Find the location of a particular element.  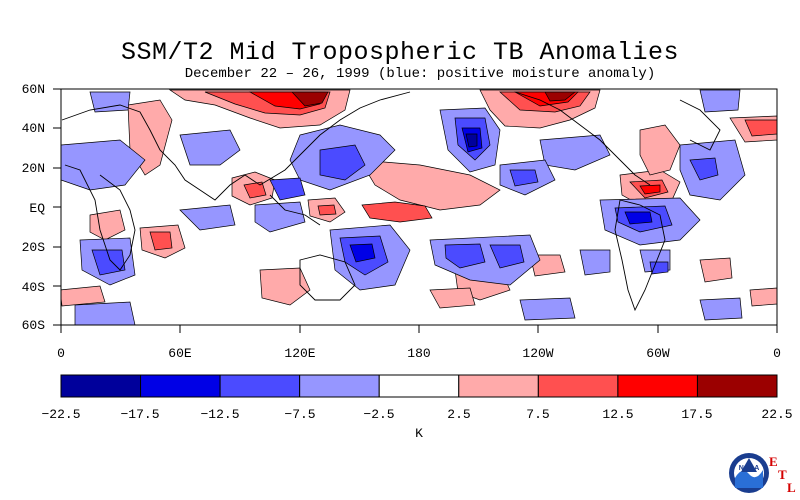

colorbar-tick-label: 22.5 is located at coordinates (776, 414).